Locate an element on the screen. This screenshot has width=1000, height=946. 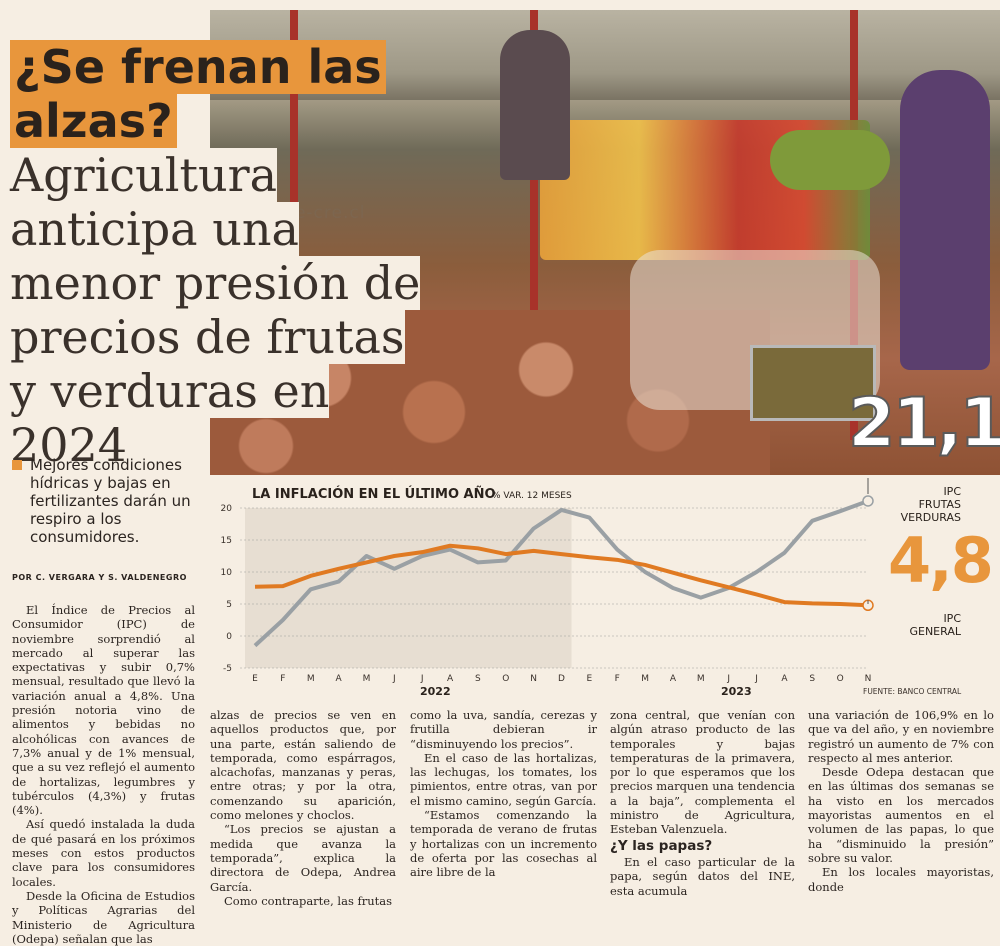
vendor-figure is located at coordinates (535, 105).